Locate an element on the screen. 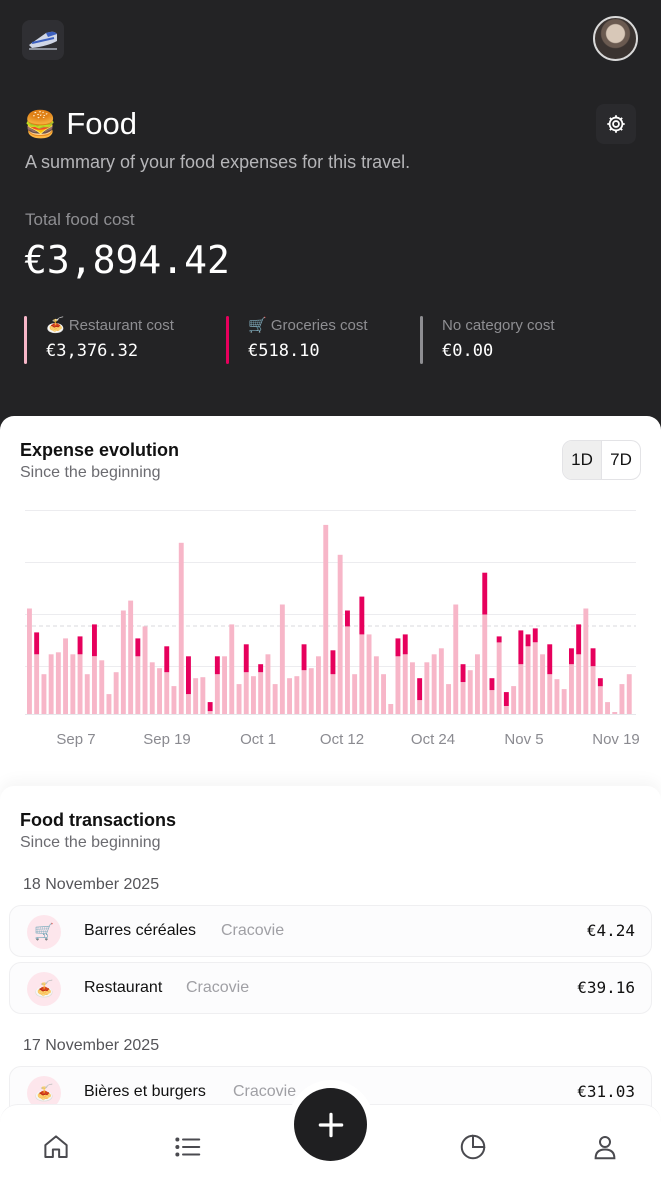 This screenshot has height=1200, width=661. stat-value: €3,376.32 is located at coordinates (92, 351).